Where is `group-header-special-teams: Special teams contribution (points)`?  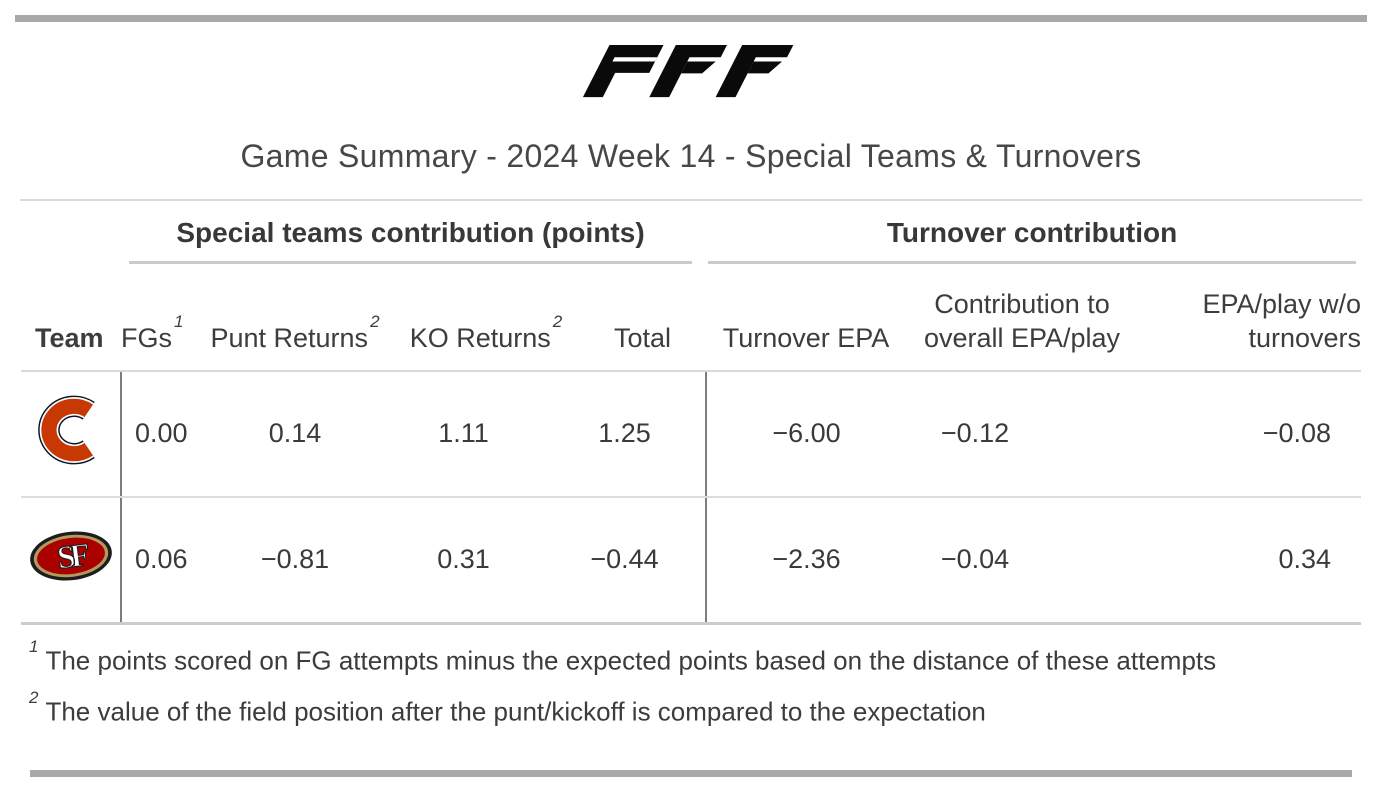
group-header-special-teams: Special teams contribution (points) is located at coordinates (413, 232).